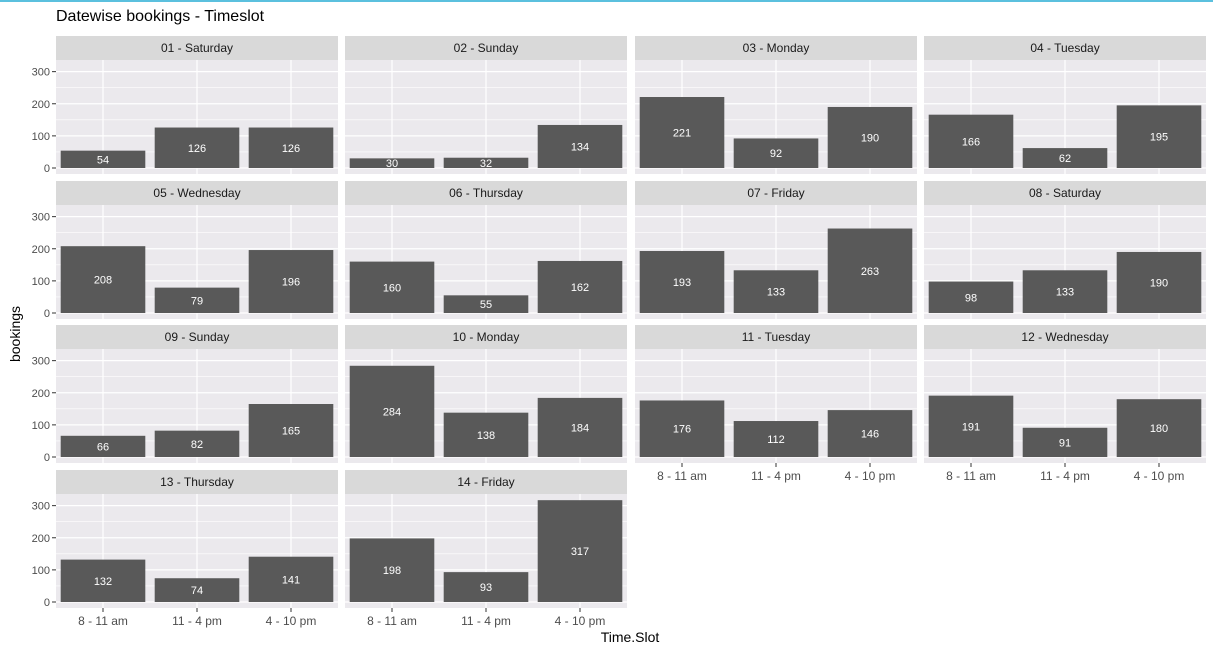 The height and width of the screenshot is (646, 1213). I want to click on bar-value-label: 146, so click(870, 435).